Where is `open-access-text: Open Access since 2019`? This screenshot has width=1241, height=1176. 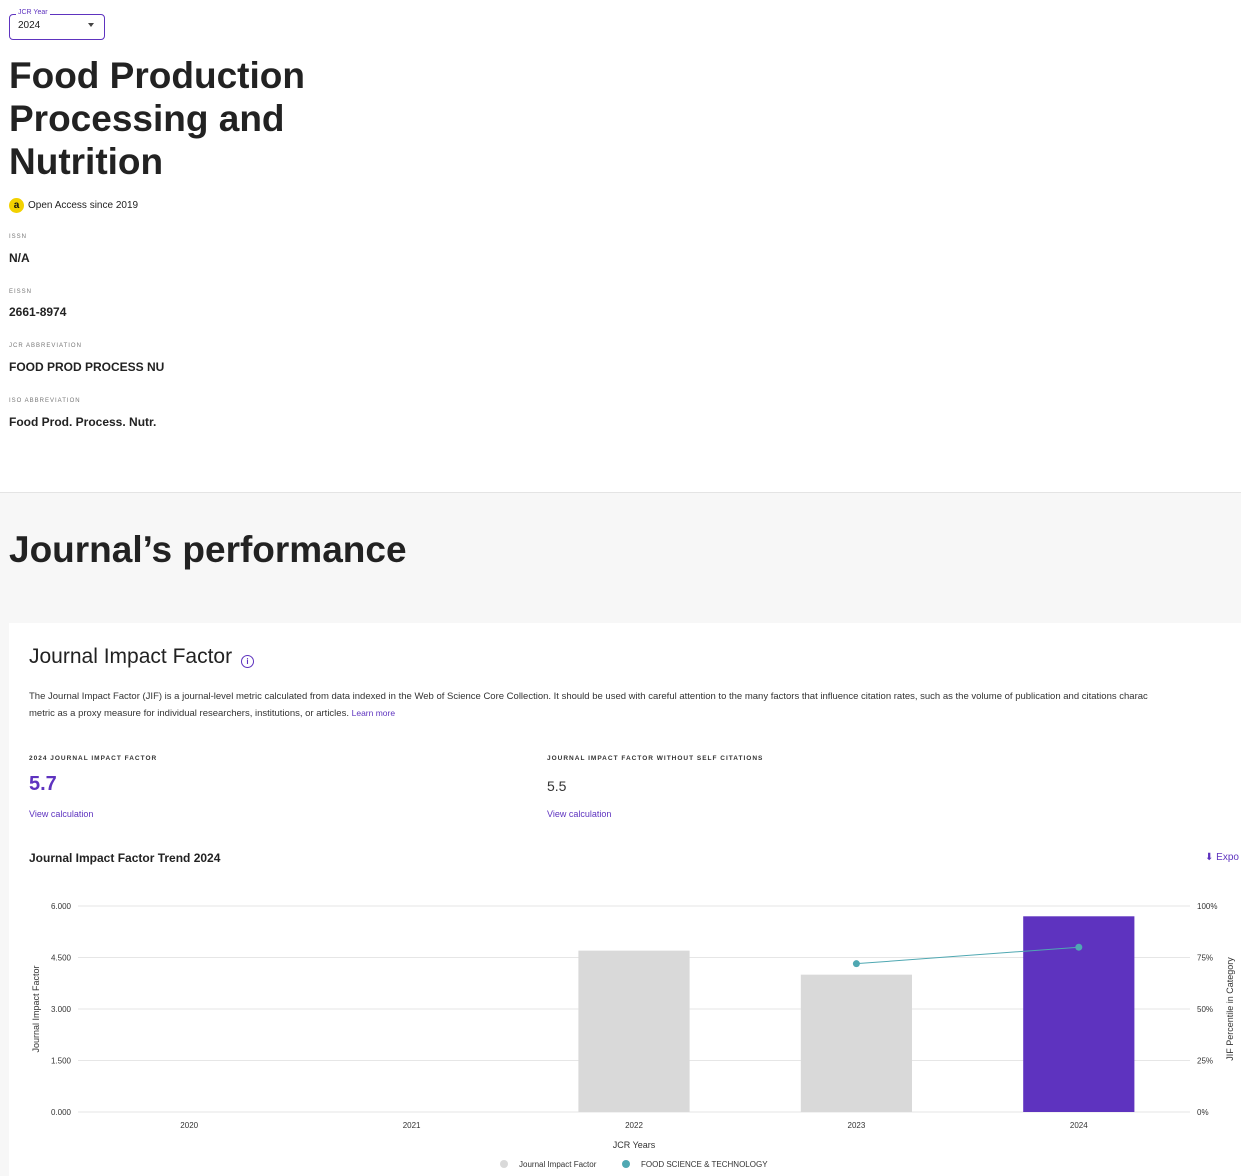 open-access-text: Open Access since 2019 is located at coordinates (83, 205).